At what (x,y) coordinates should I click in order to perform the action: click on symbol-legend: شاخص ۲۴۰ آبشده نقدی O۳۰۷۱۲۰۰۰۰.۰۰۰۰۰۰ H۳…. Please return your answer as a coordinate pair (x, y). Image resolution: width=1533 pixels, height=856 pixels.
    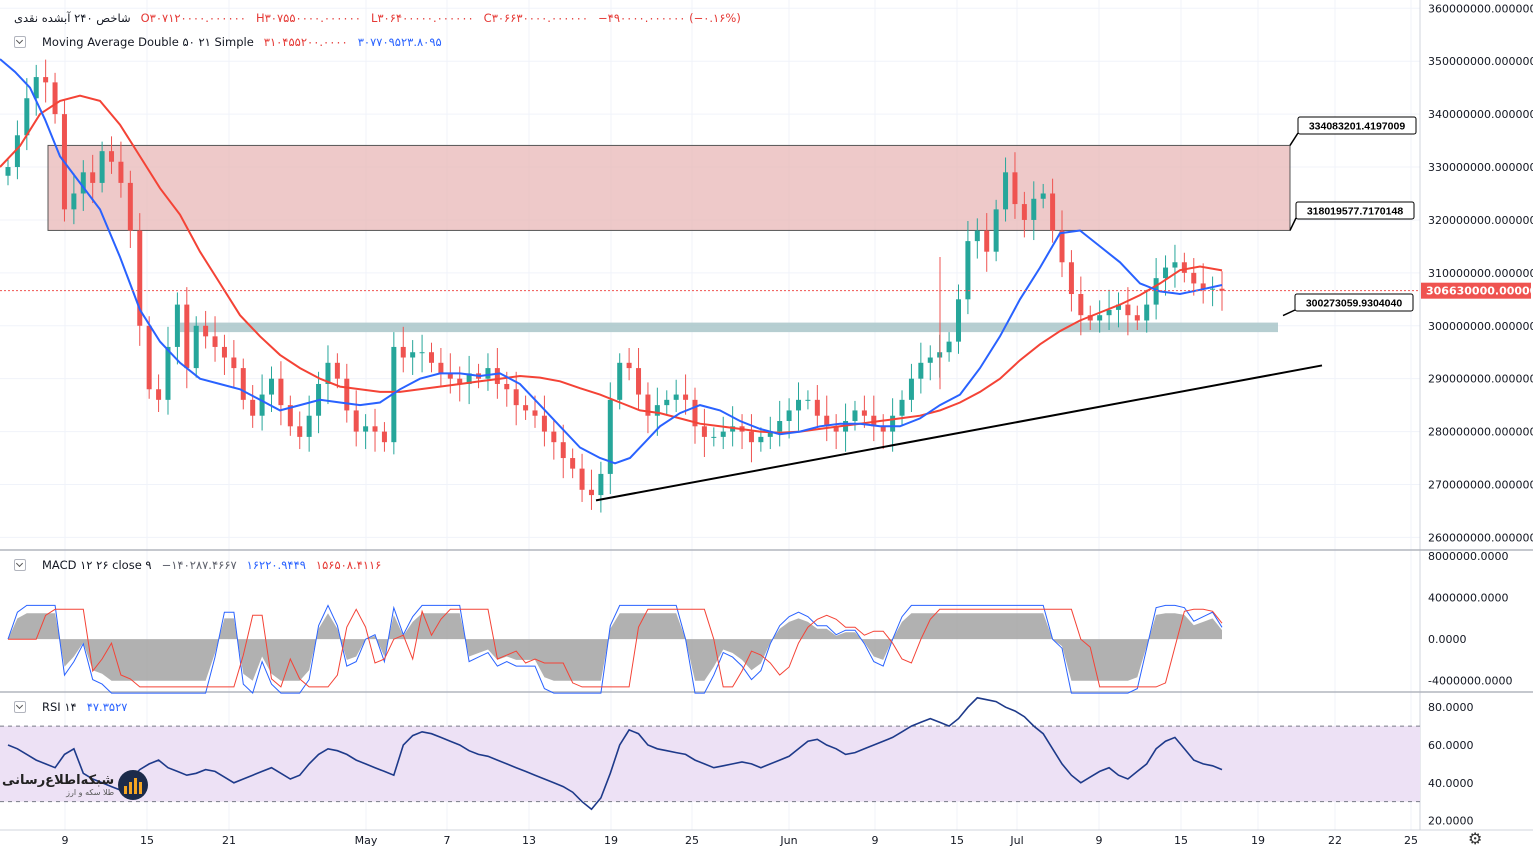
    Looking at the image, I should click on (377, 18).